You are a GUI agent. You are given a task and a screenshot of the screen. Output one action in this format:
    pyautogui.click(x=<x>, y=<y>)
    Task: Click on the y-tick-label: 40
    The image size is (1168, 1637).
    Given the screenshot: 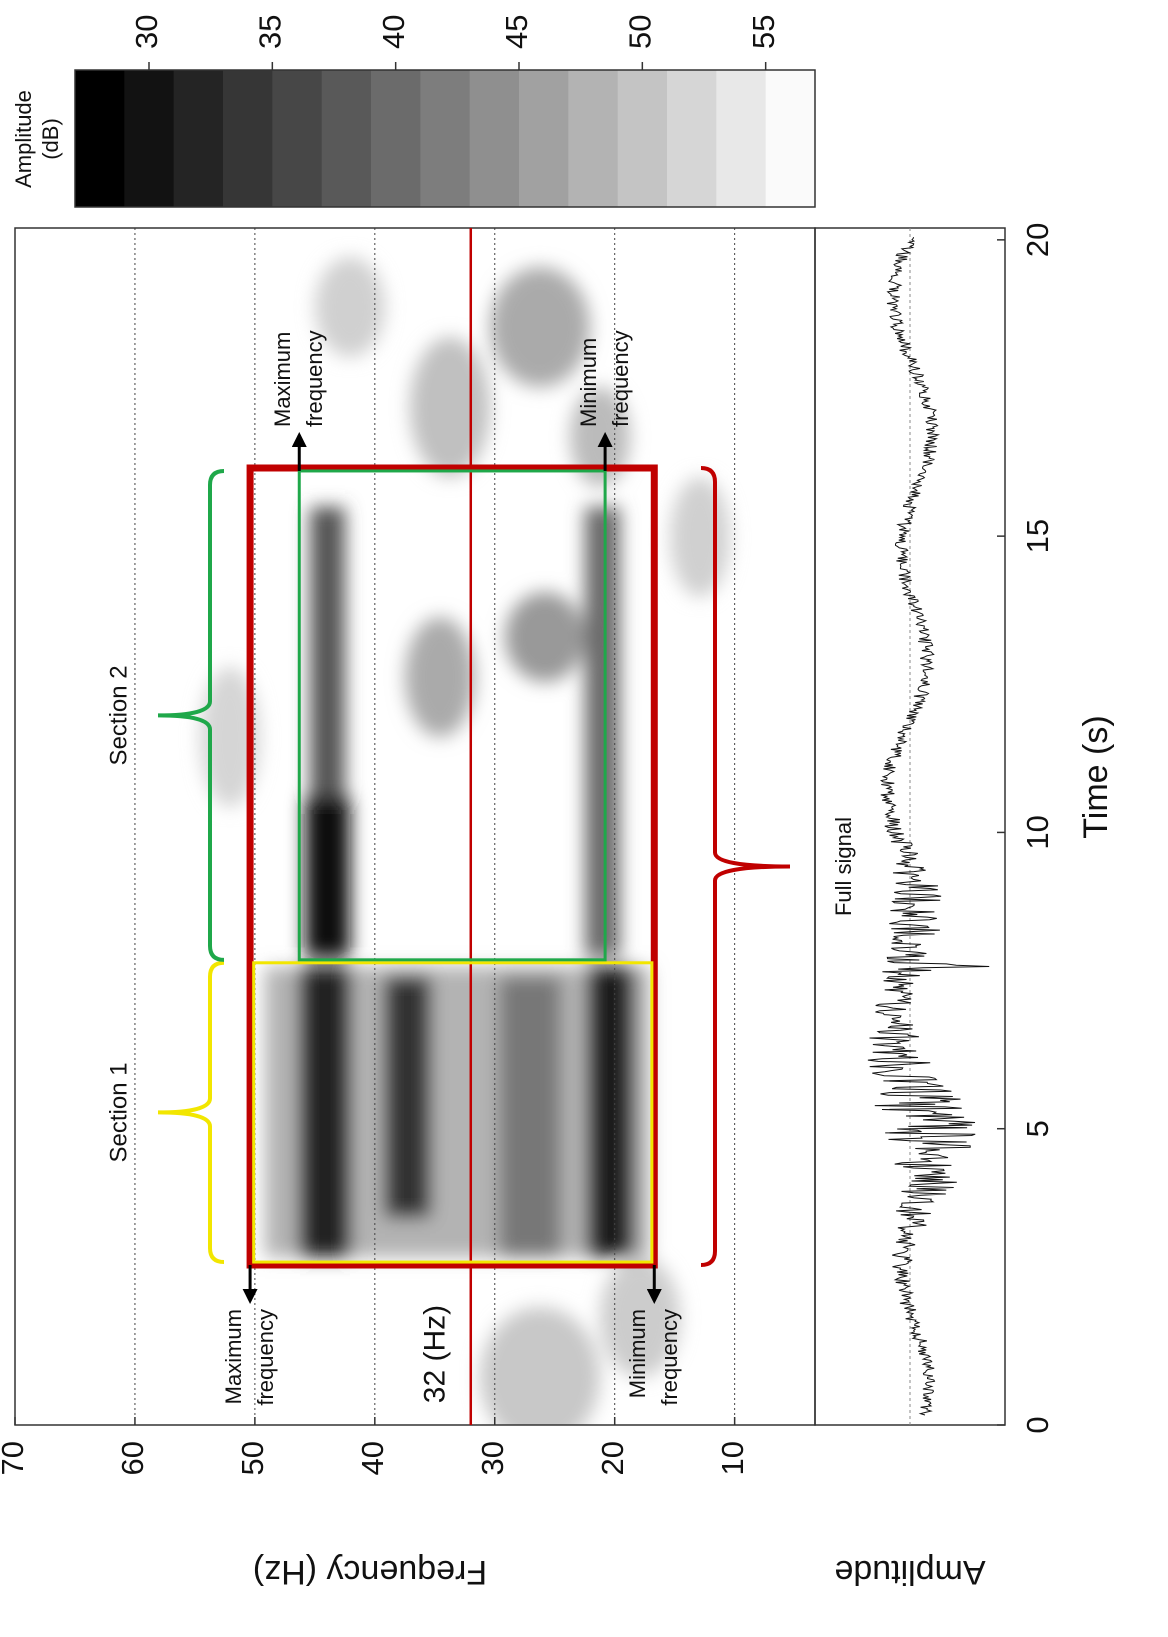 What is the action you would take?
    pyautogui.click(x=372, y=1458)
    